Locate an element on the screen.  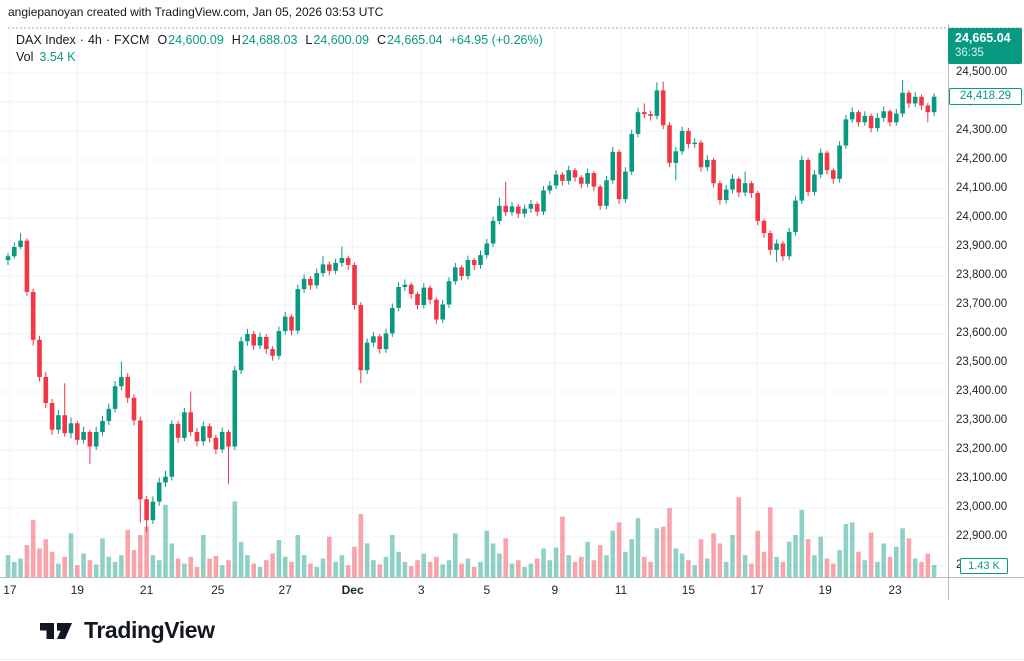
time-axis-label: 23 is located at coordinates (895, 590).